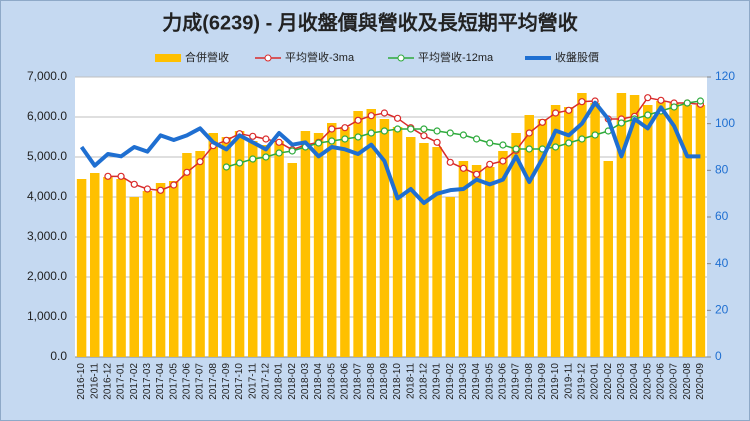  Describe the element at coordinates (722, 263) in the screenshot. I see `y2-tick-label: 40` at that location.